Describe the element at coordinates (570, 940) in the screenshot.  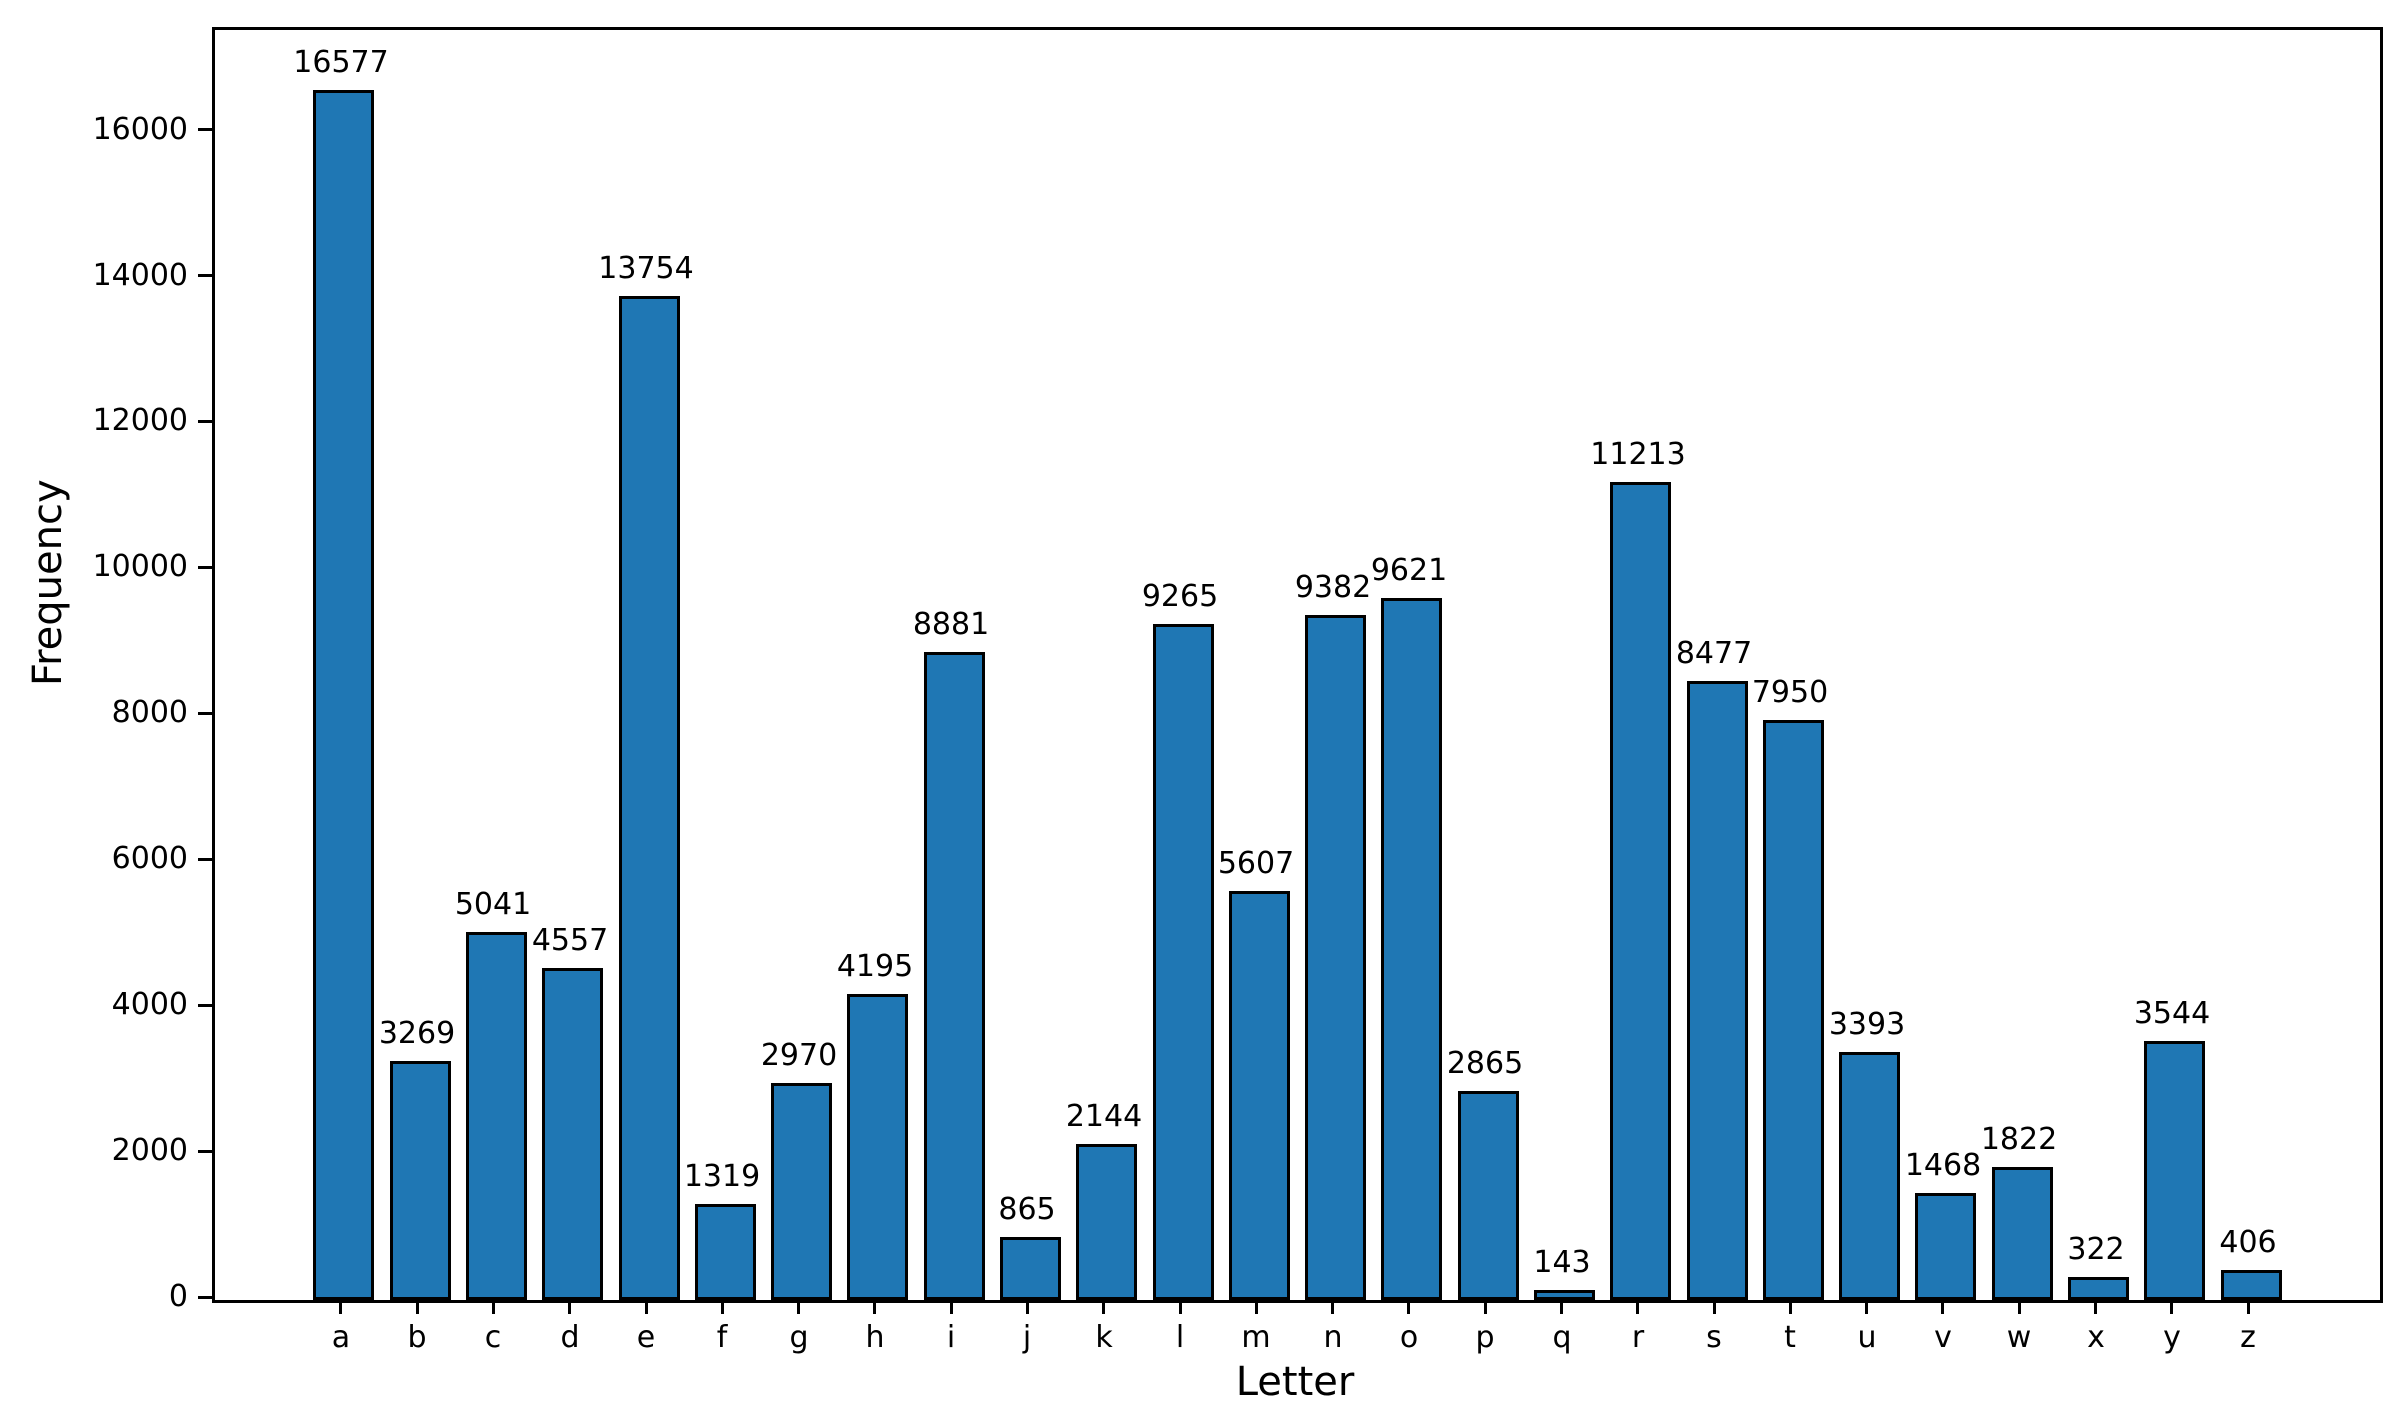
I see `bar-value-label-d: 4557` at that location.